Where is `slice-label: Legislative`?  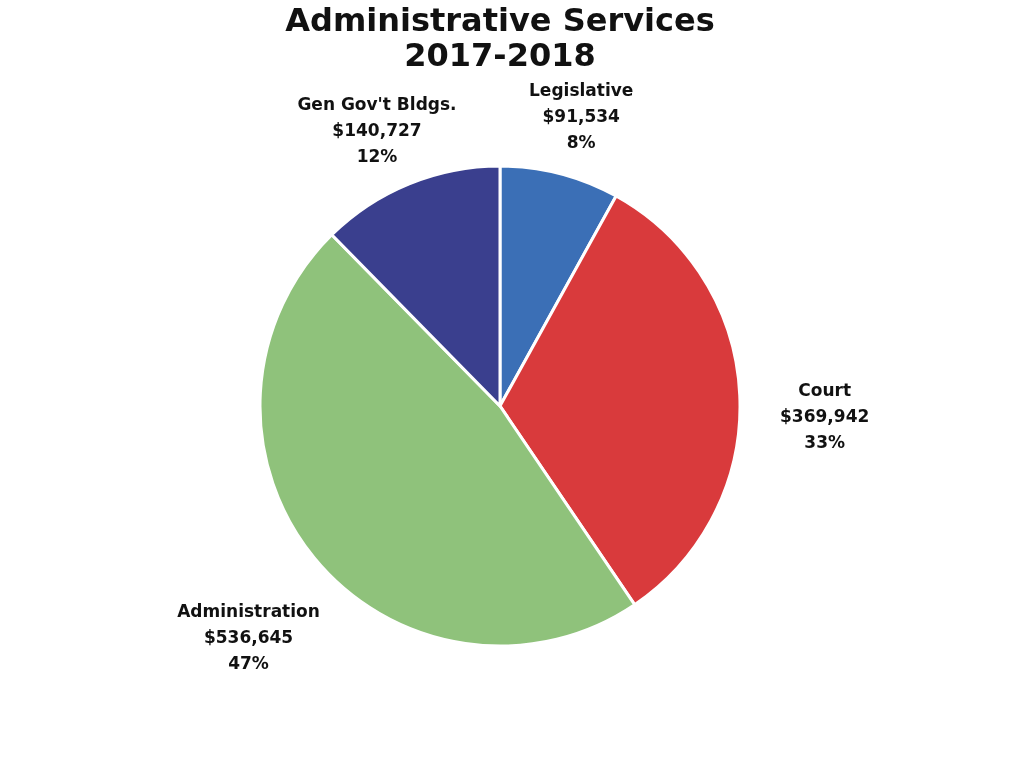
slice-label: Legislative is located at coordinates (581, 90).